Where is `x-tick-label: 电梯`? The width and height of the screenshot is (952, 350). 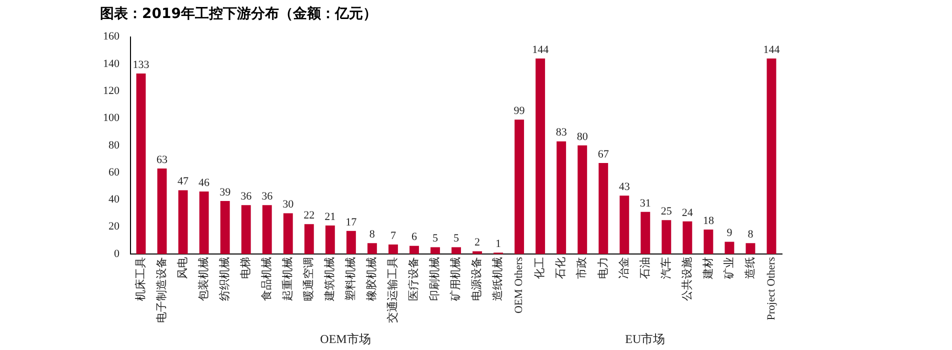 x-tick-label: 电梯 is located at coordinates (245, 268).